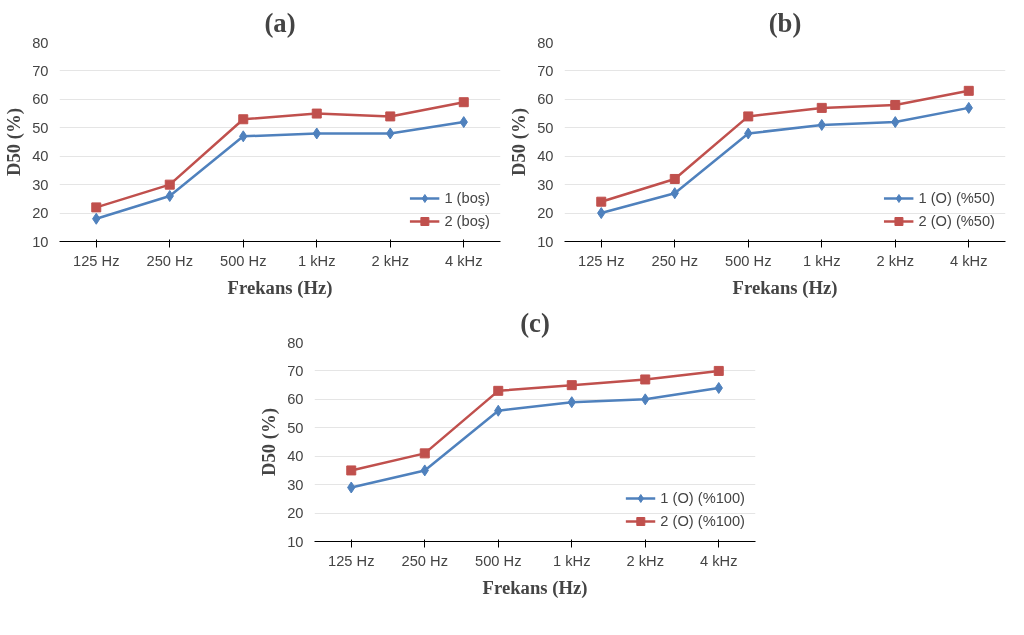 The image size is (1024, 635). I want to click on legend-label: 1 (O) (%50), so click(956, 198).